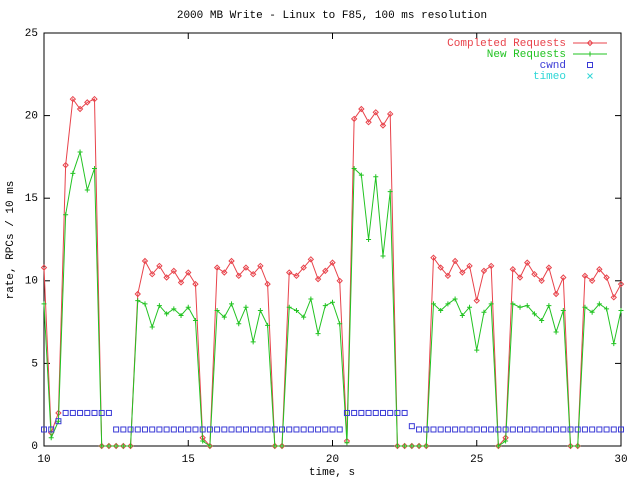  I want to click on y-tick-label: 15, so click(31, 199).